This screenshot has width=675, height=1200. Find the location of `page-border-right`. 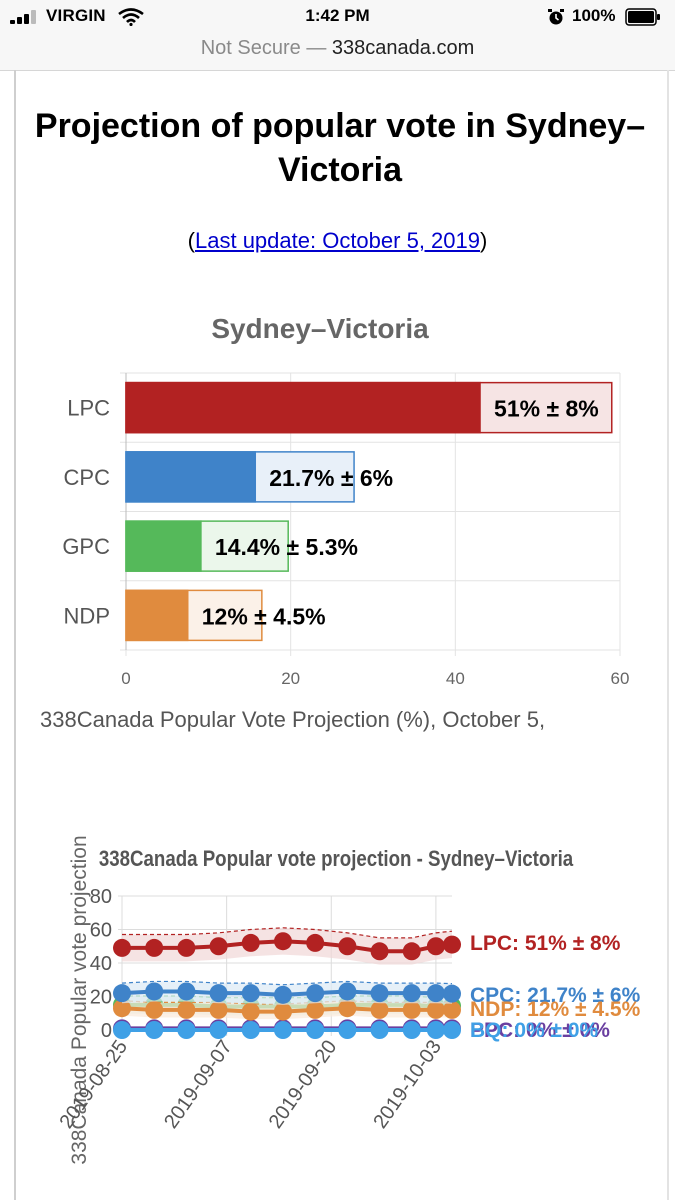

page-border-right is located at coordinates (668, 635).